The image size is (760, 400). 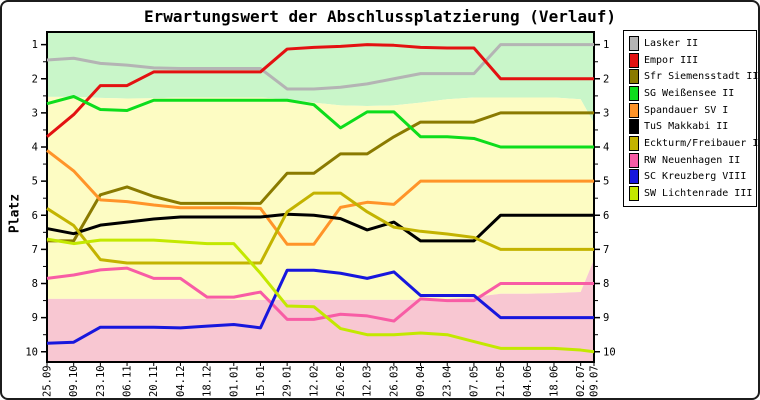 I want to click on legend-item: Sfr Siemensstadt II, so click(x=694, y=77).